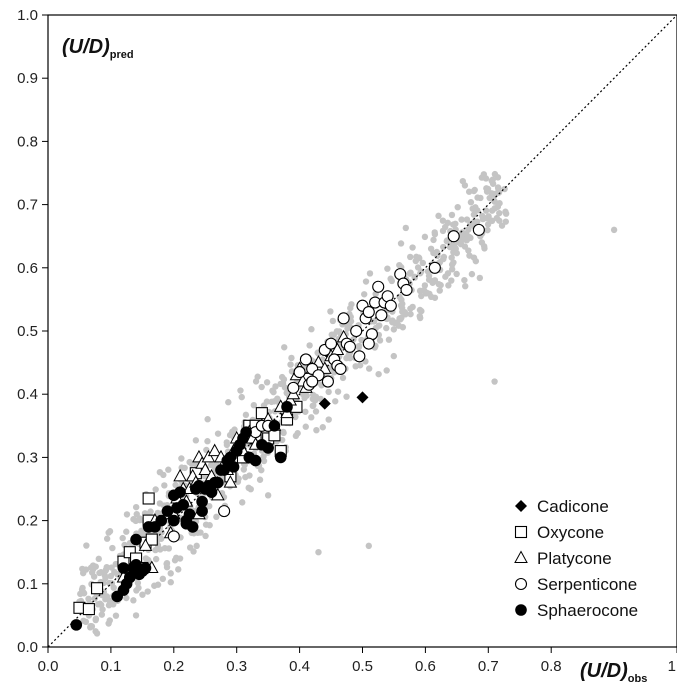  I want to click on x-tick-label: 0.4, so click(299, 666).